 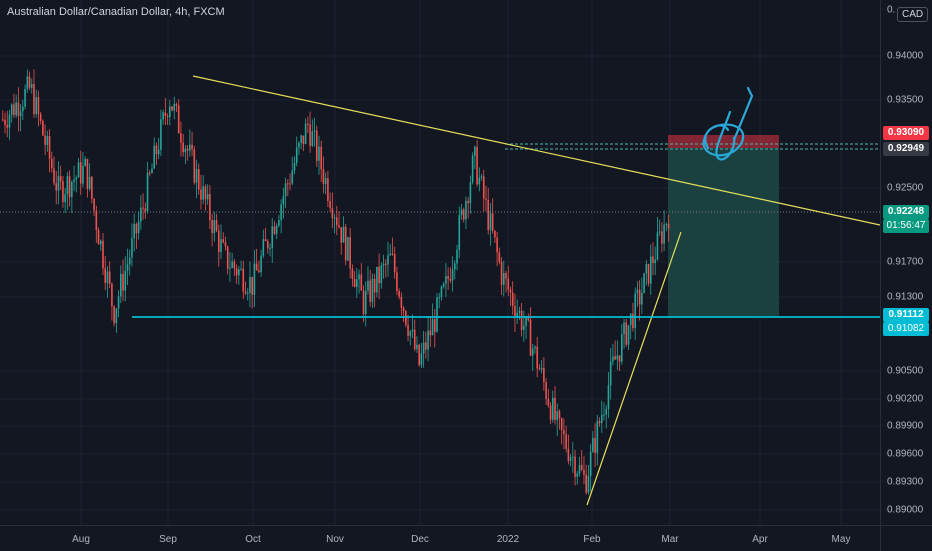 I want to click on hand-drawn-annotation, so click(x=728, y=123).